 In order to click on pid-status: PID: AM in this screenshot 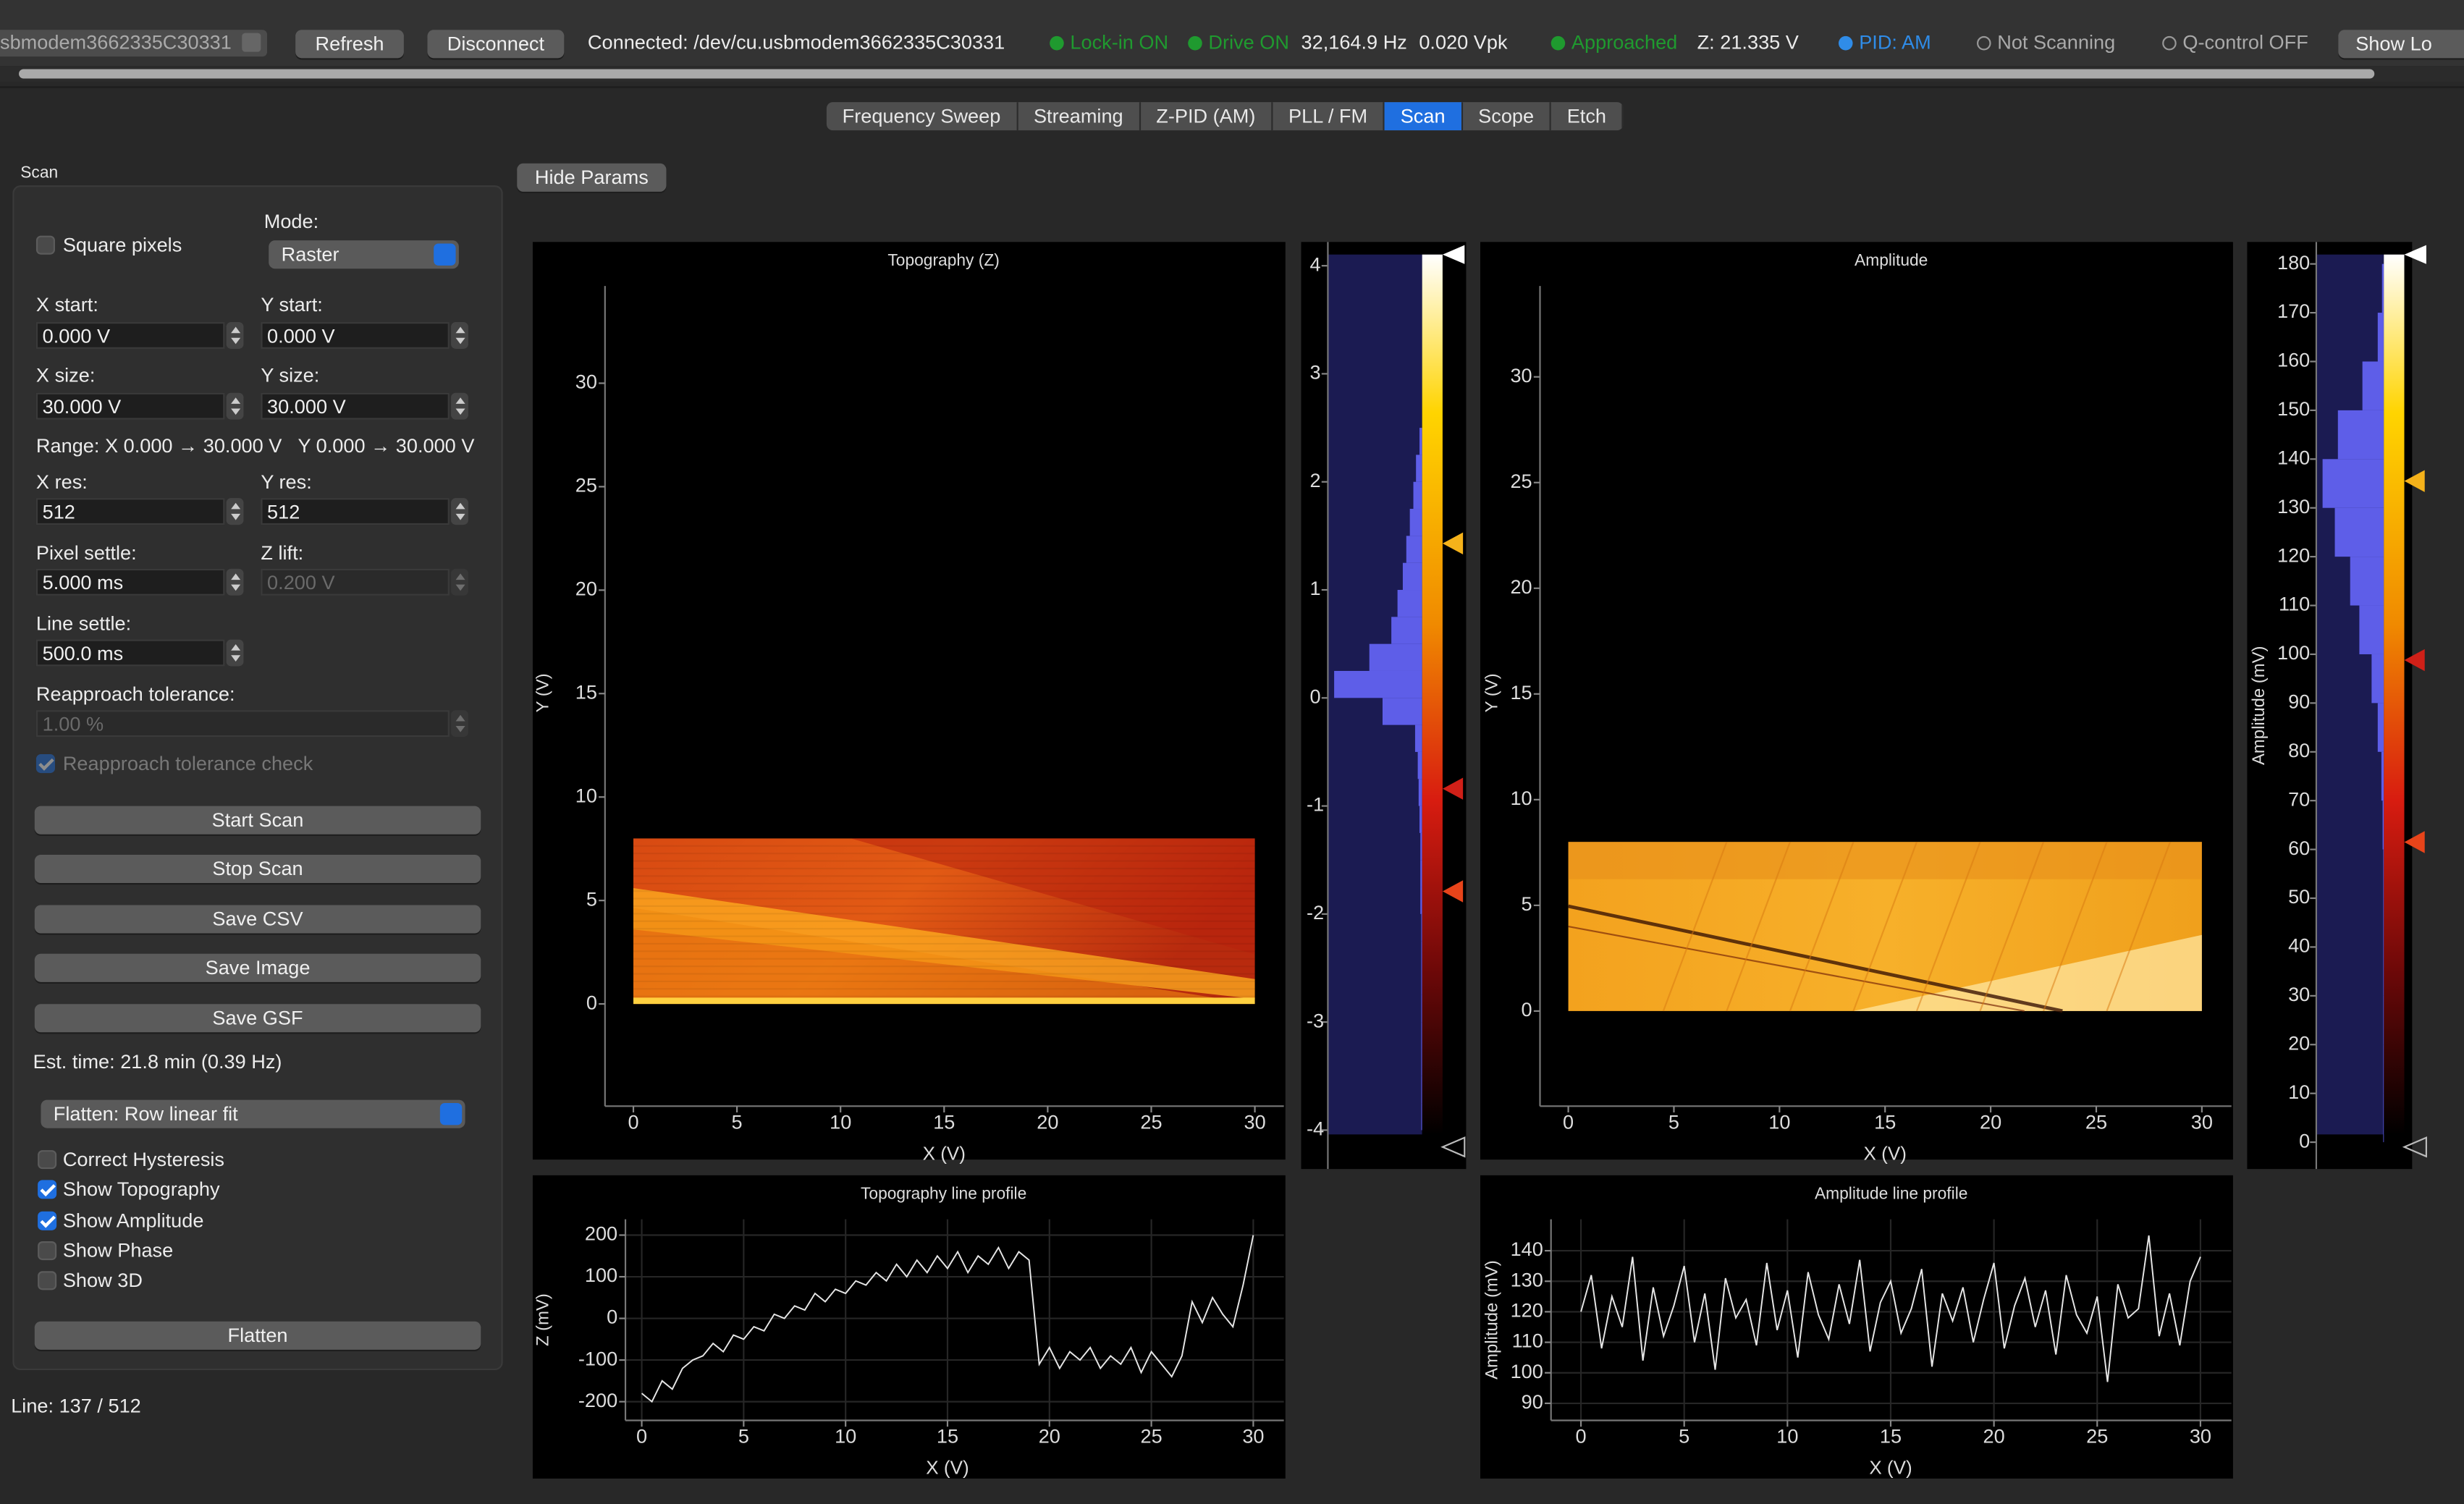, I will do `click(1895, 42)`.